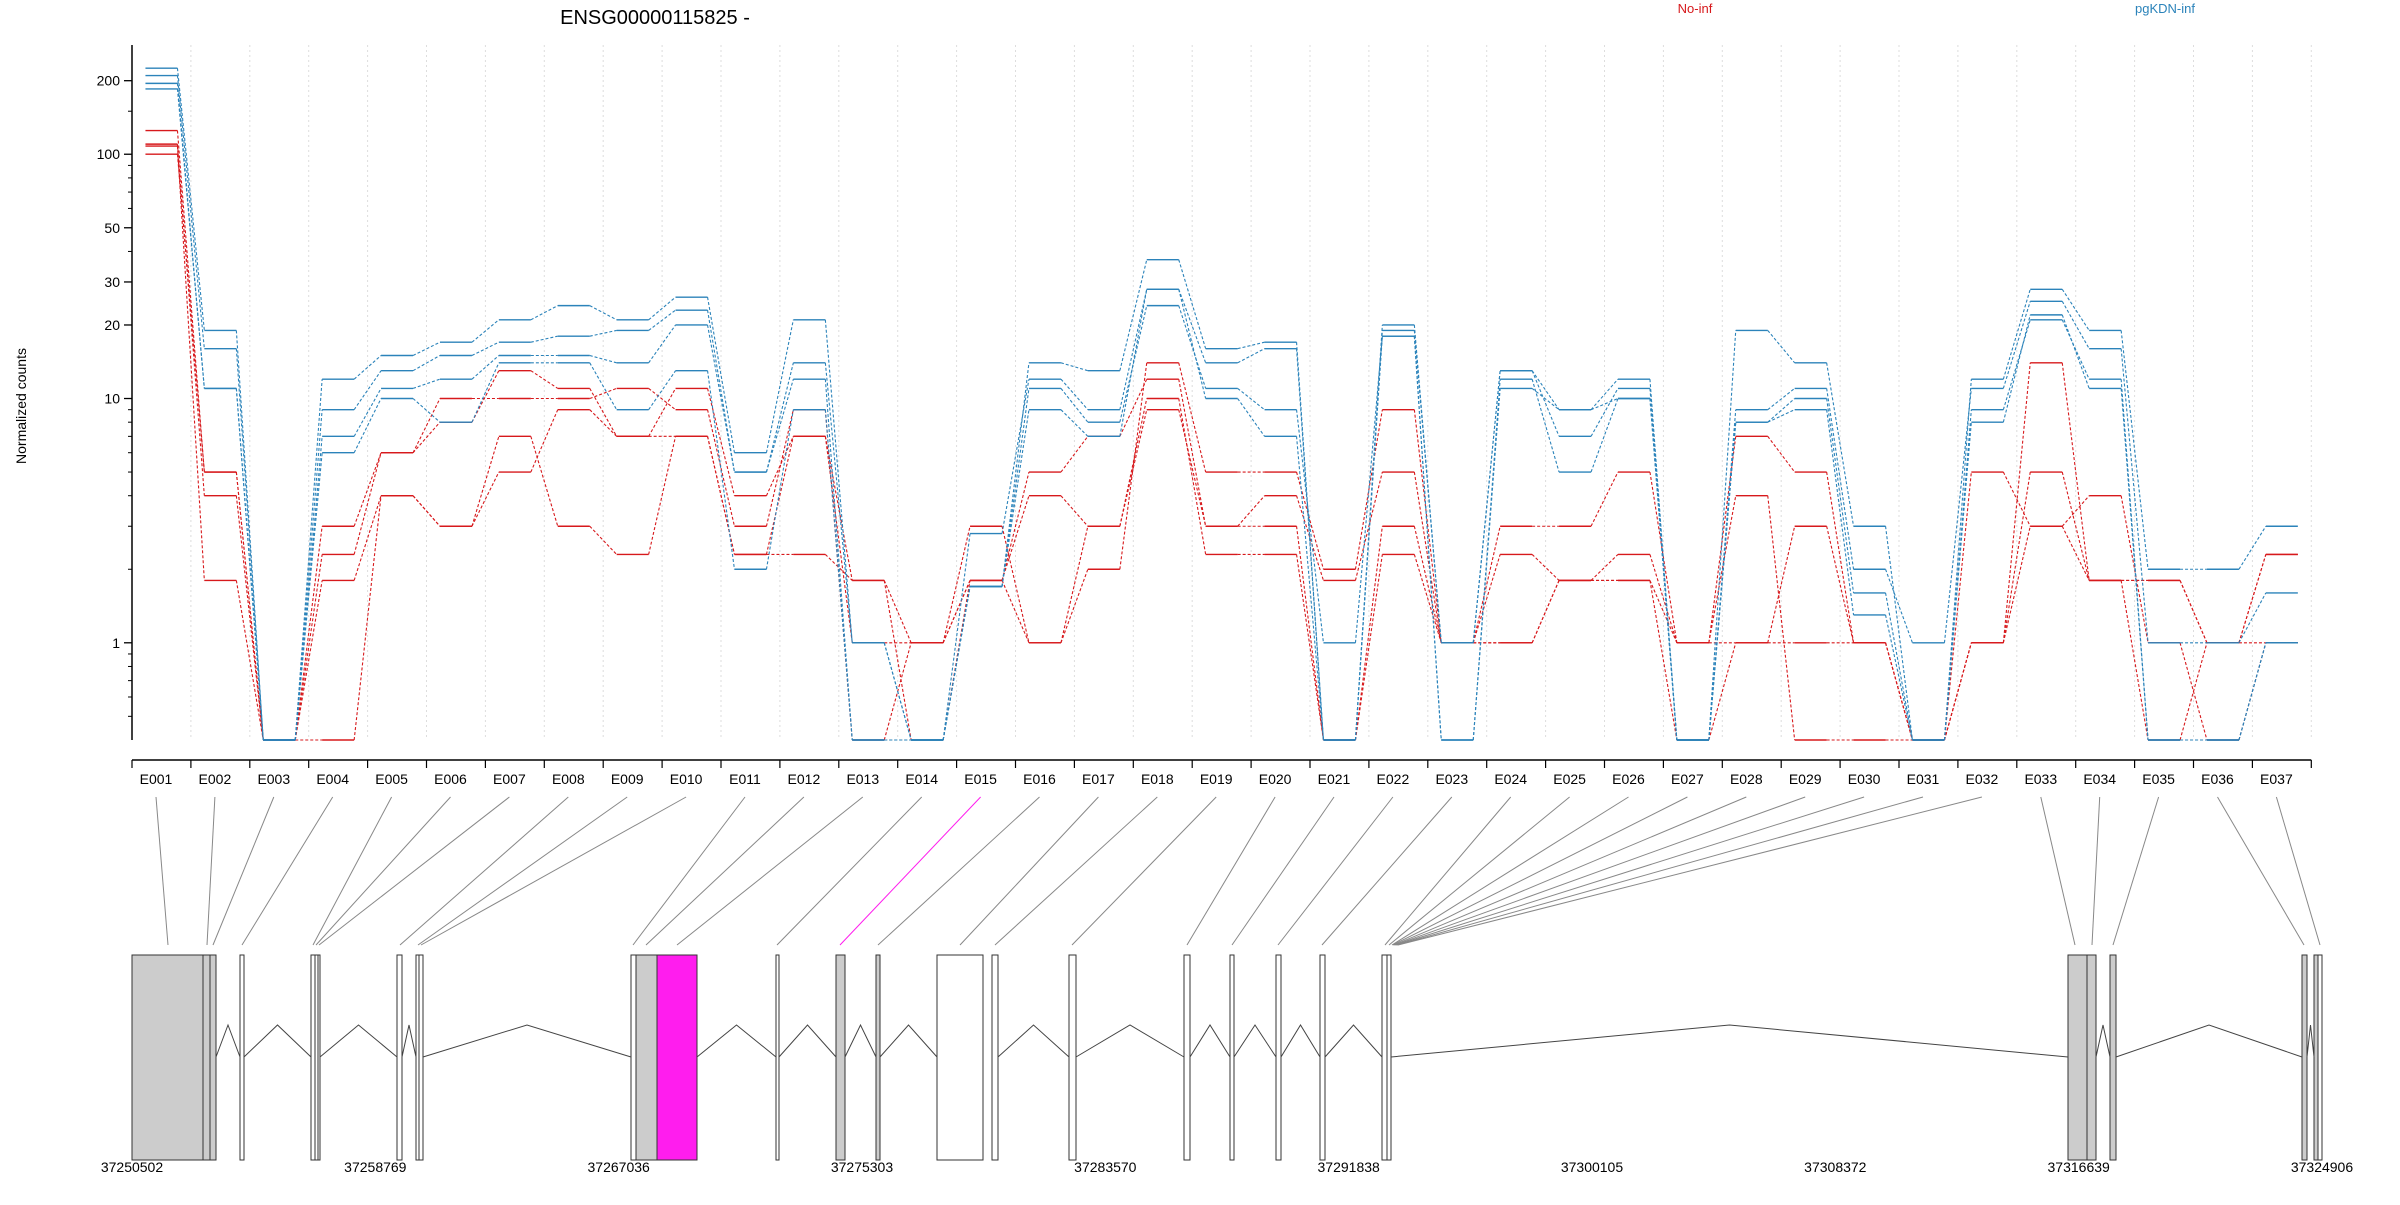  Describe the element at coordinates (1334, 779) in the screenshot. I see `x-tick-label: E021` at that location.